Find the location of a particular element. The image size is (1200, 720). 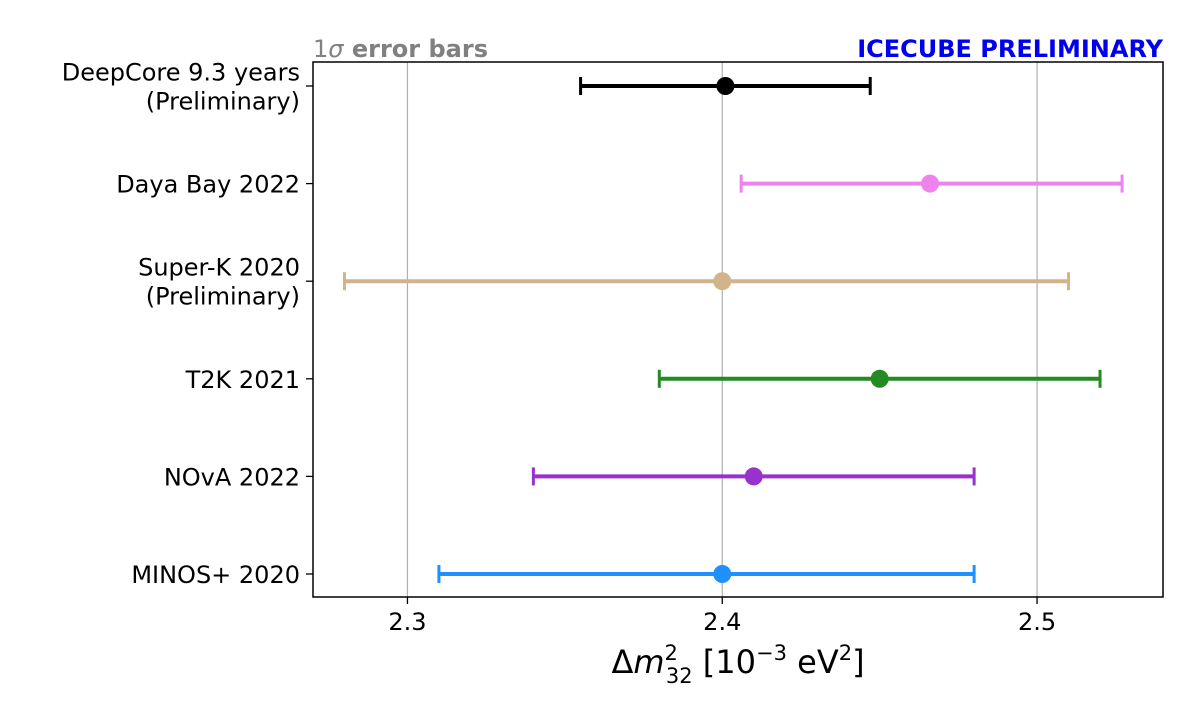

xlabel-m: m is located at coordinates (648, 662).